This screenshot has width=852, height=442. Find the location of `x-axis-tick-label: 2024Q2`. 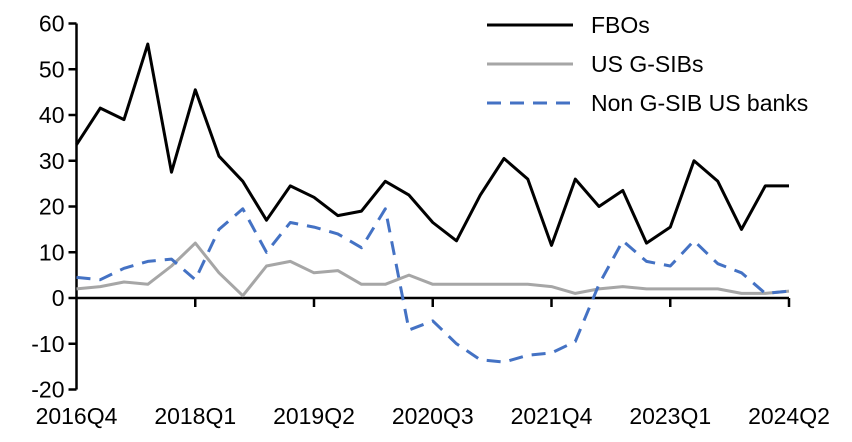

x-axis-tick-label: 2024Q2 is located at coordinates (789, 416).